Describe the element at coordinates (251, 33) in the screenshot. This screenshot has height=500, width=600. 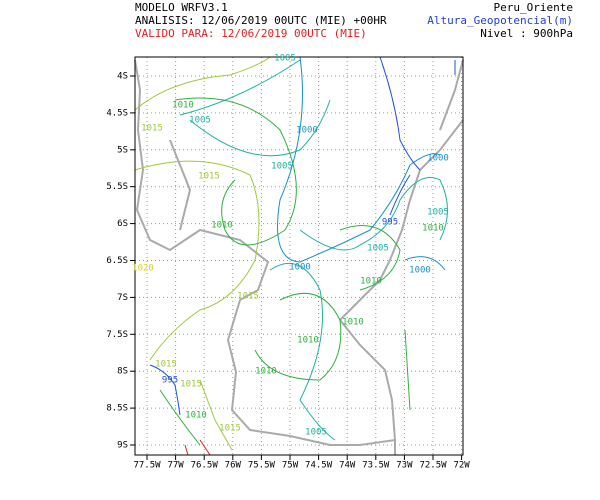
I see `valid-time: VALIDO PARA: 12/06/2019 00UTC (MIE)` at that location.